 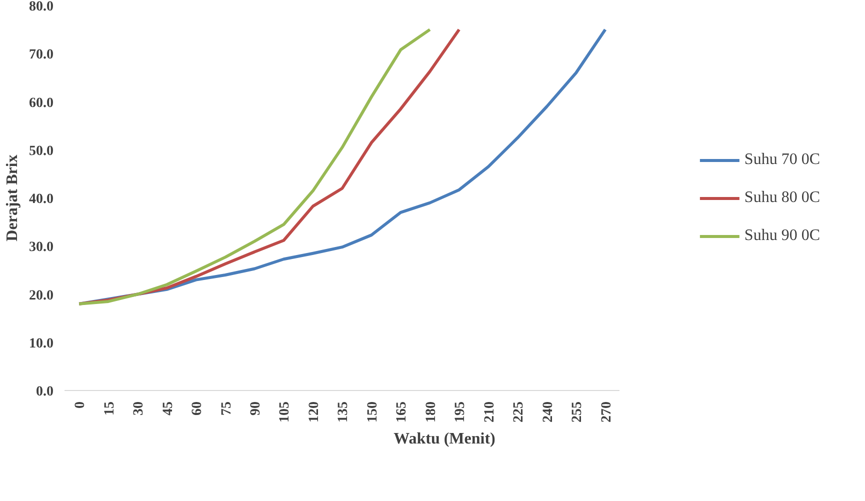 I want to click on x-tick-label: 195, so click(x=460, y=412).